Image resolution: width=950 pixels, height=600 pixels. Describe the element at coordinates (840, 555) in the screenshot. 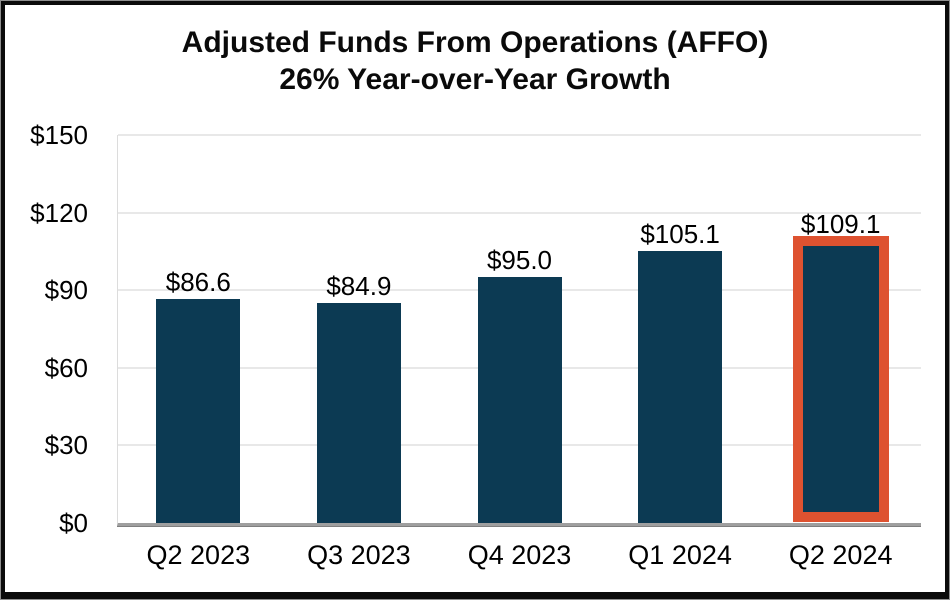

I see `x-axis-label: Q2 2024` at that location.